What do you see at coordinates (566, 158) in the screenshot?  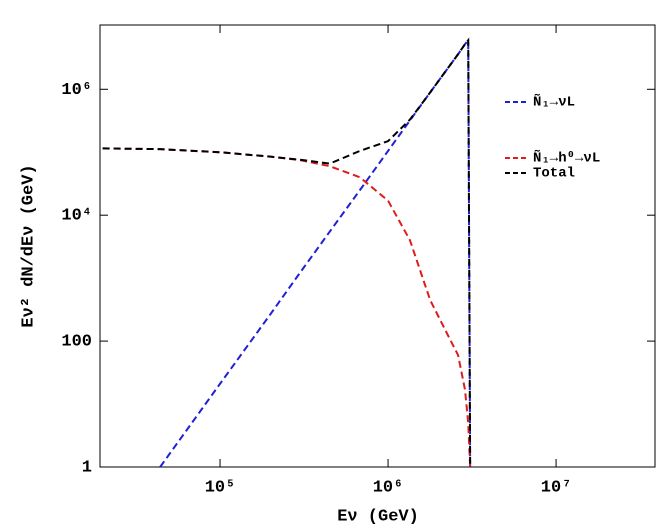 I see `legend-label: Ñ₁→h⁰→νL` at bounding box center [566, 158].